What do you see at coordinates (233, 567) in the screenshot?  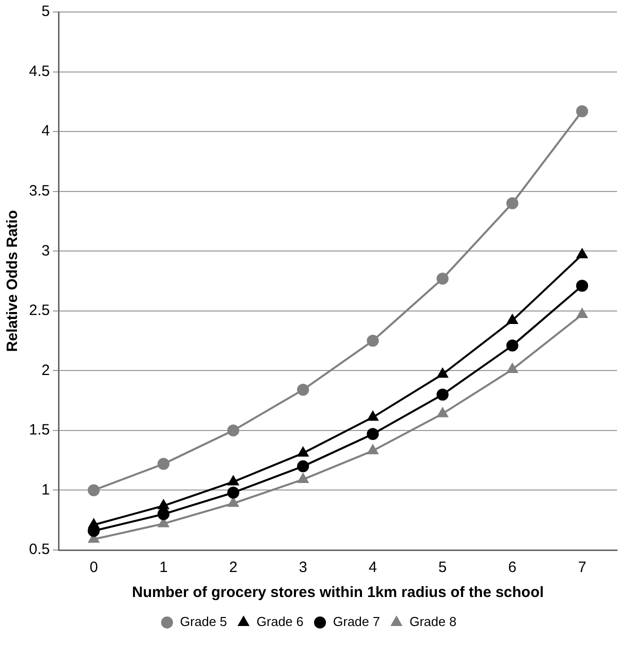 I see `x-tick-label: 2` at bounding box center [233, 567].